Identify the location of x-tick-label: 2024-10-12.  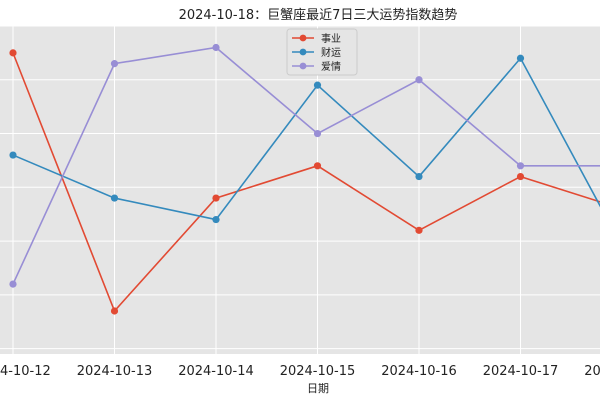
(25, 371).